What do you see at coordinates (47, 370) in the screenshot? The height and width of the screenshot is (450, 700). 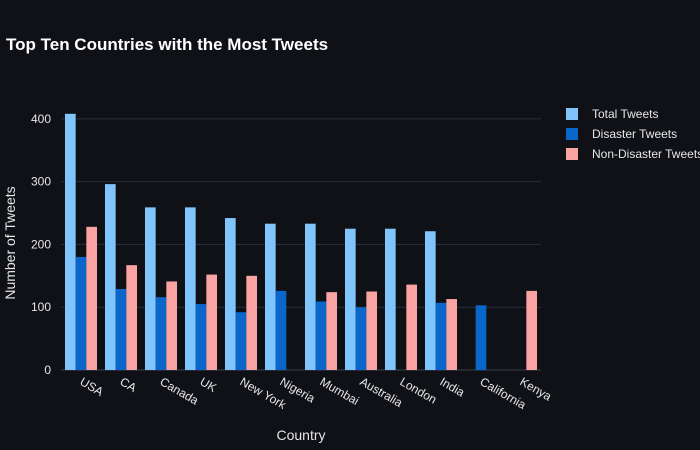 I see `y-tick-label: 0` at bounding box center [47, 370].